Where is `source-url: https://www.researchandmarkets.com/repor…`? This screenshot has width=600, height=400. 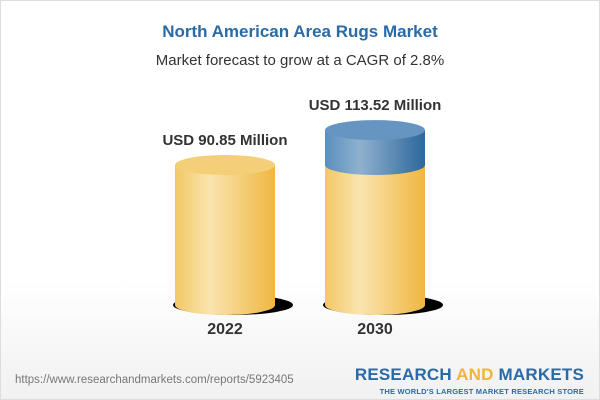 source-url: https://www.researchandmarkets.com/repor… is located at coordinates (154, 380).